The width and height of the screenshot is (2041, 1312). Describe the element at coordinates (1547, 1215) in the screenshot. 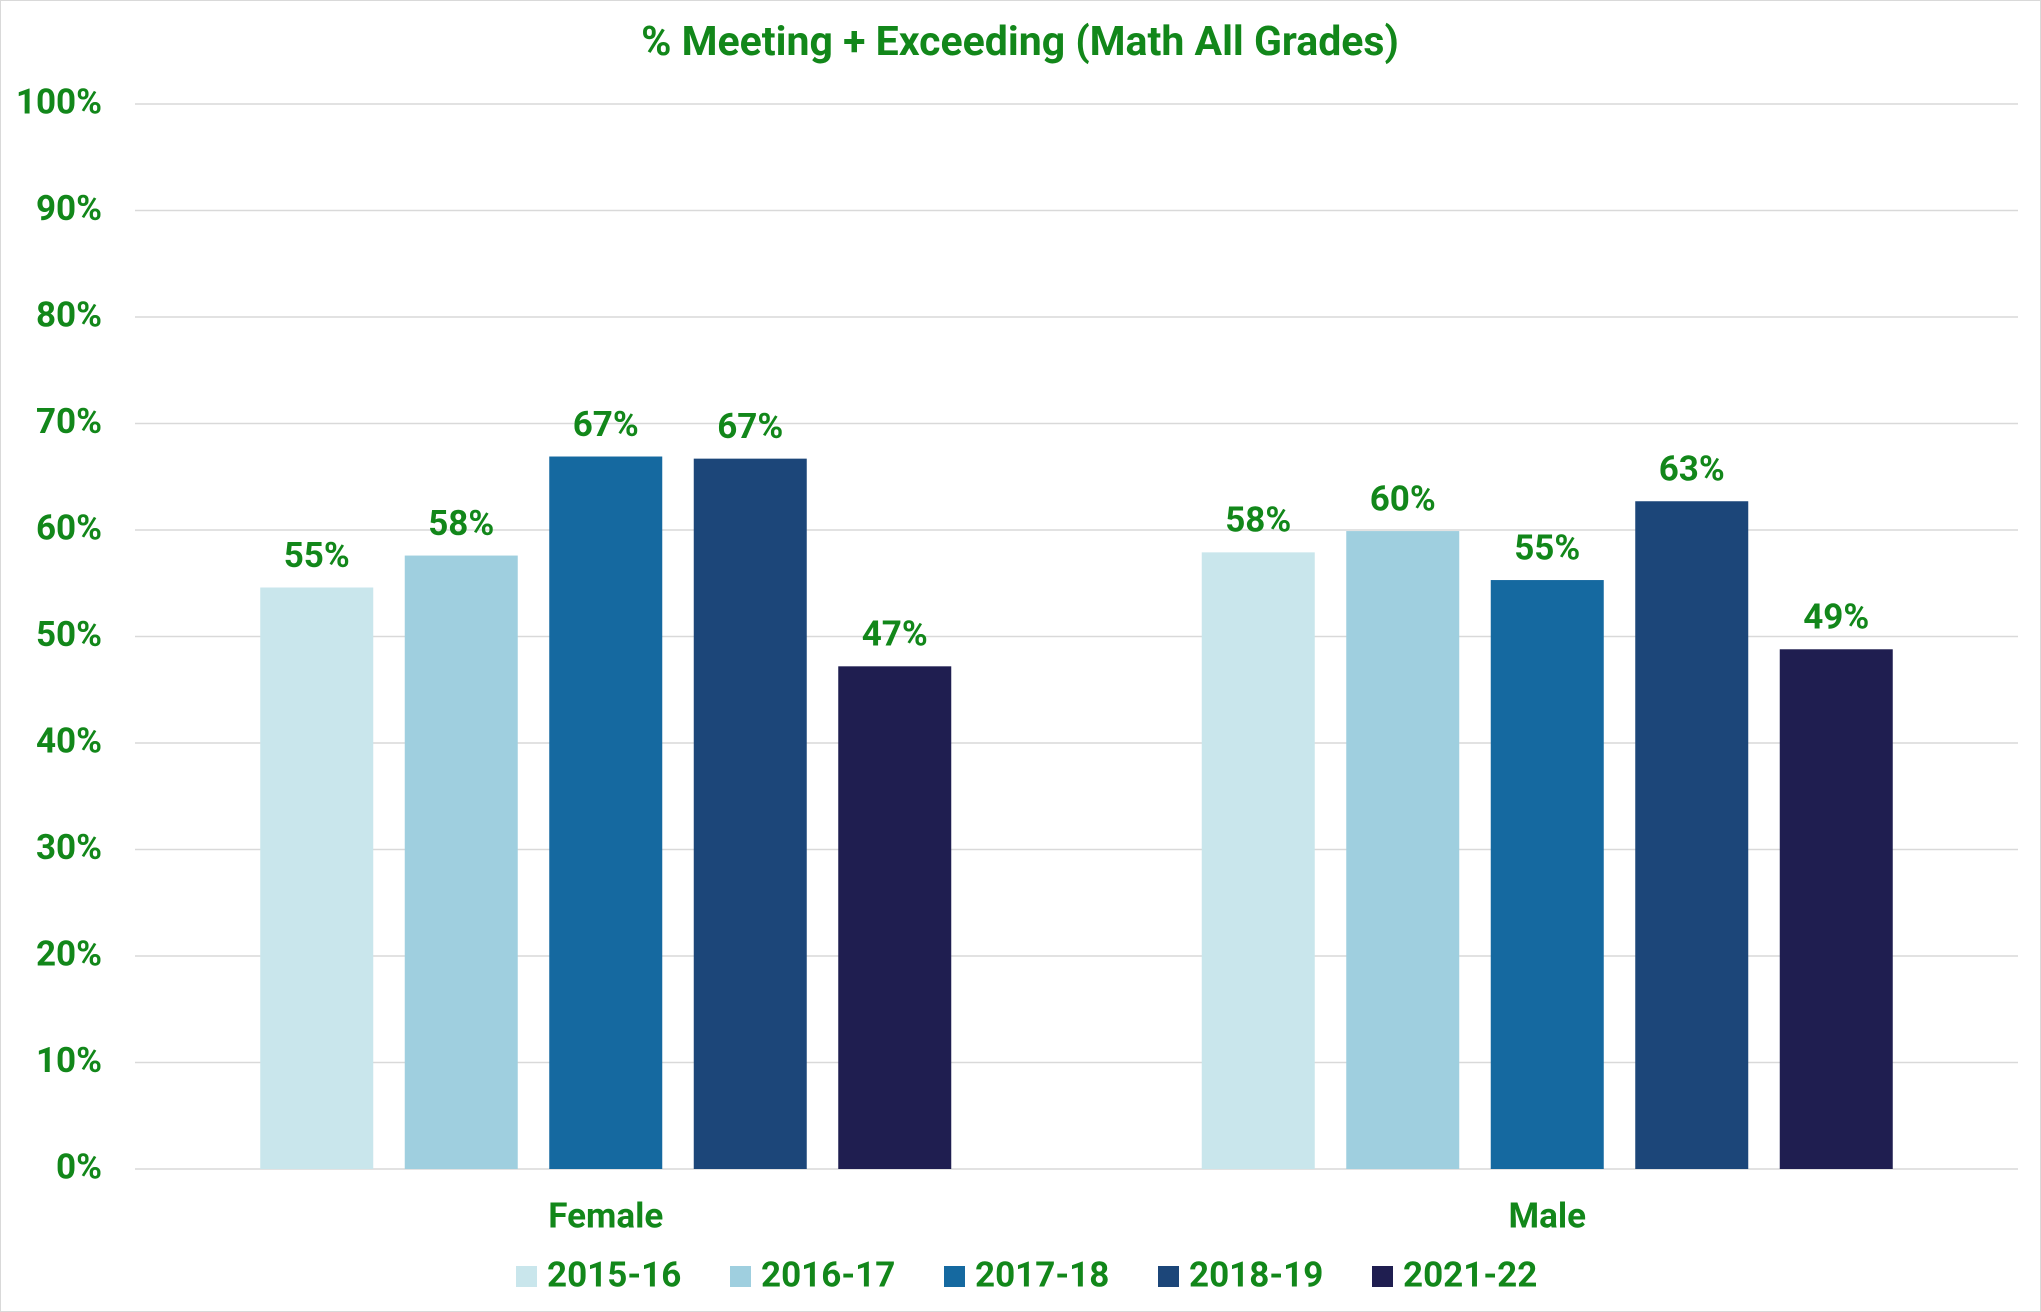

I see `x-tick-label: Male` at that location.